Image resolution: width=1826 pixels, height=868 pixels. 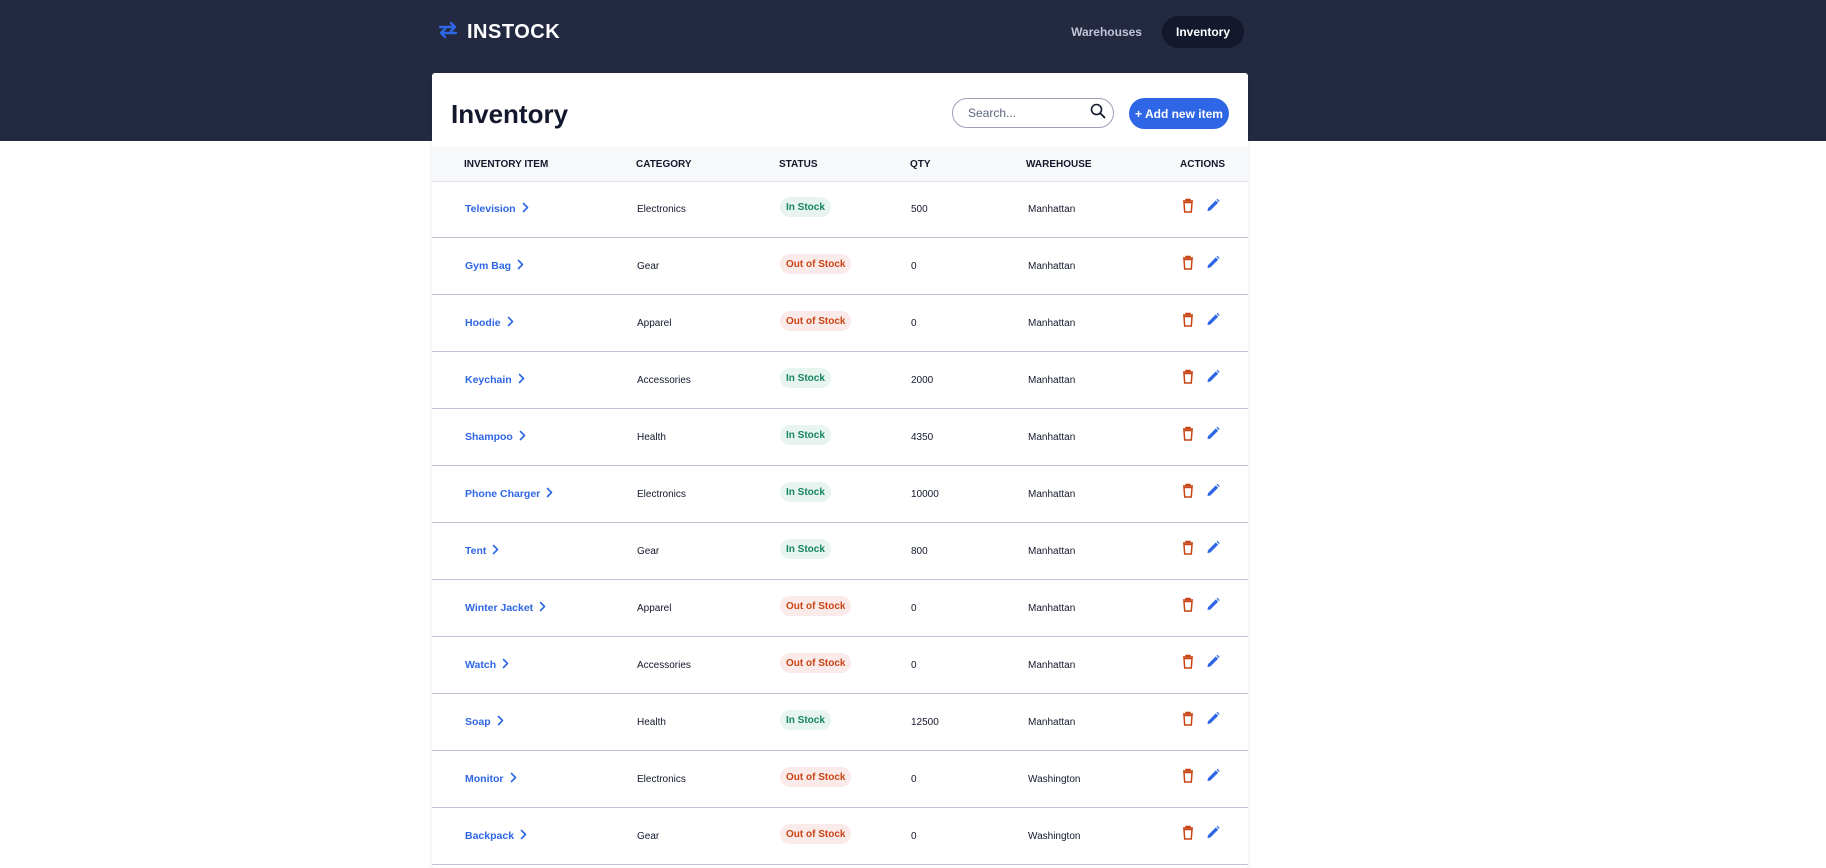 I want to click on search-box, so click(x=1033, y=113).